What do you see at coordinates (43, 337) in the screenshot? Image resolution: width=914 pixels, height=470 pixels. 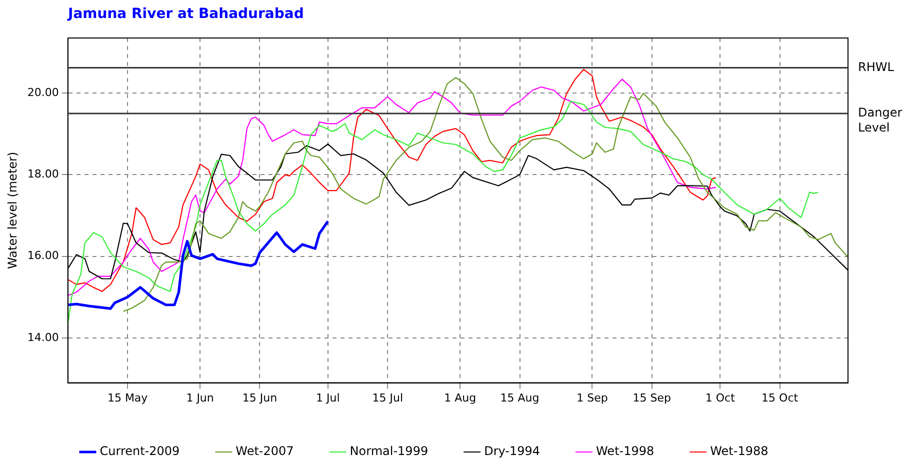 I see `y-tick-label: 14.00` at bounding box center [43, 337].